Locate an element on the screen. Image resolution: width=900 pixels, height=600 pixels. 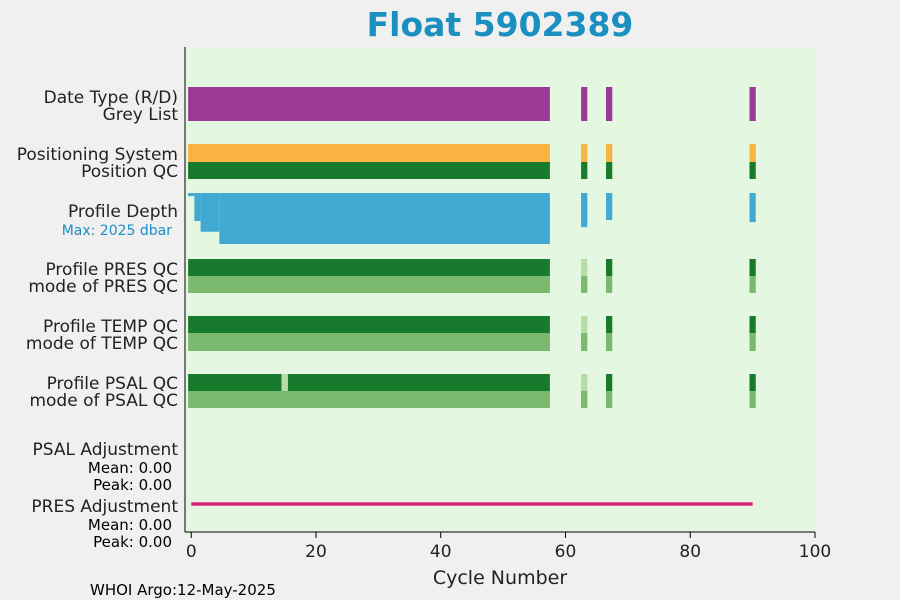
footer-credit: WHOI Argo:12-May-2025 is located at coordinates (183, 590).